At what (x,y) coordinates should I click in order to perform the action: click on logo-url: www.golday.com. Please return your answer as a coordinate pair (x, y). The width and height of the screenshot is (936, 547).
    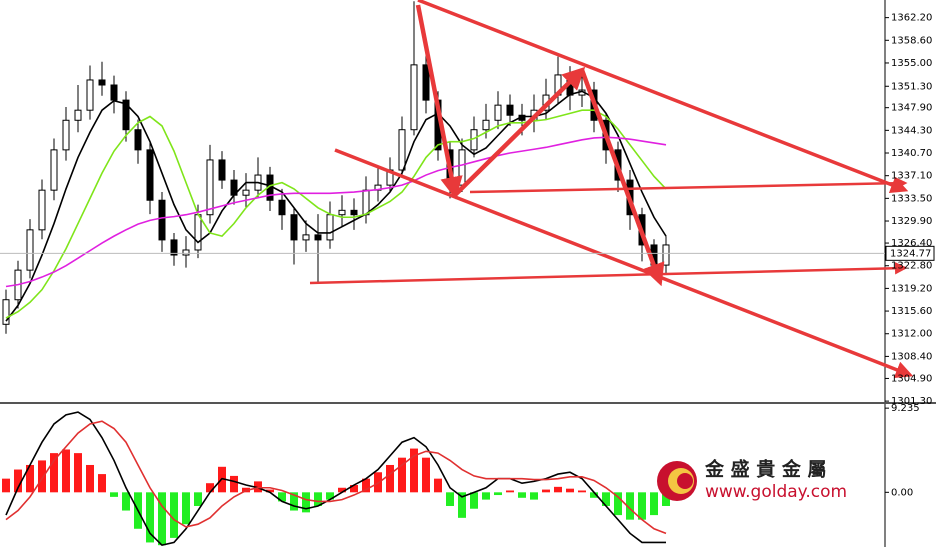
    Looking at the image, I should click on (776, 492).